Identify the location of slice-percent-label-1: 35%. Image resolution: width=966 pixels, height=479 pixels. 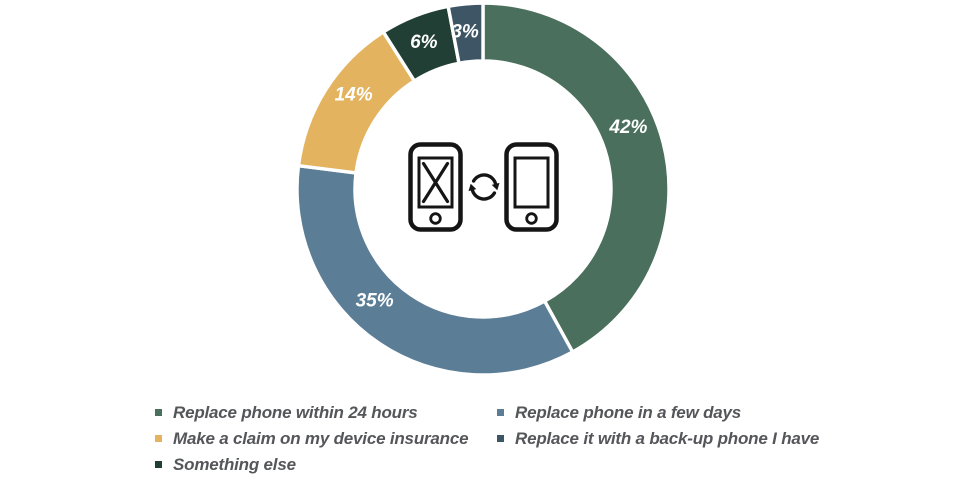
(375, 301).